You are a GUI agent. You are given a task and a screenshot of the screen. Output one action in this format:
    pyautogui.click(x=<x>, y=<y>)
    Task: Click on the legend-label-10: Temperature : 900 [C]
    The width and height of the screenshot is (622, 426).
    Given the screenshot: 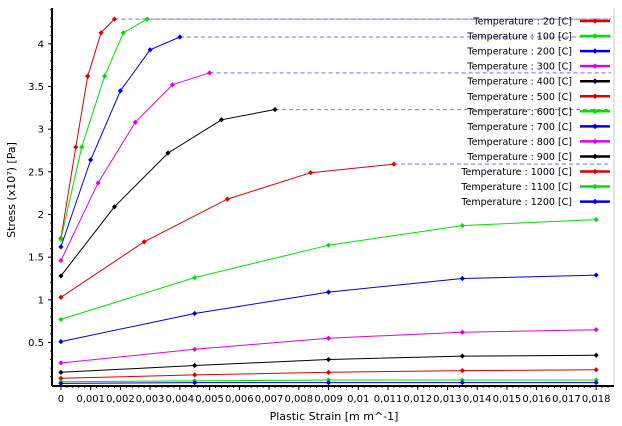 What is the action you would take?
    pyautogui.click(x=519, y=157)
    